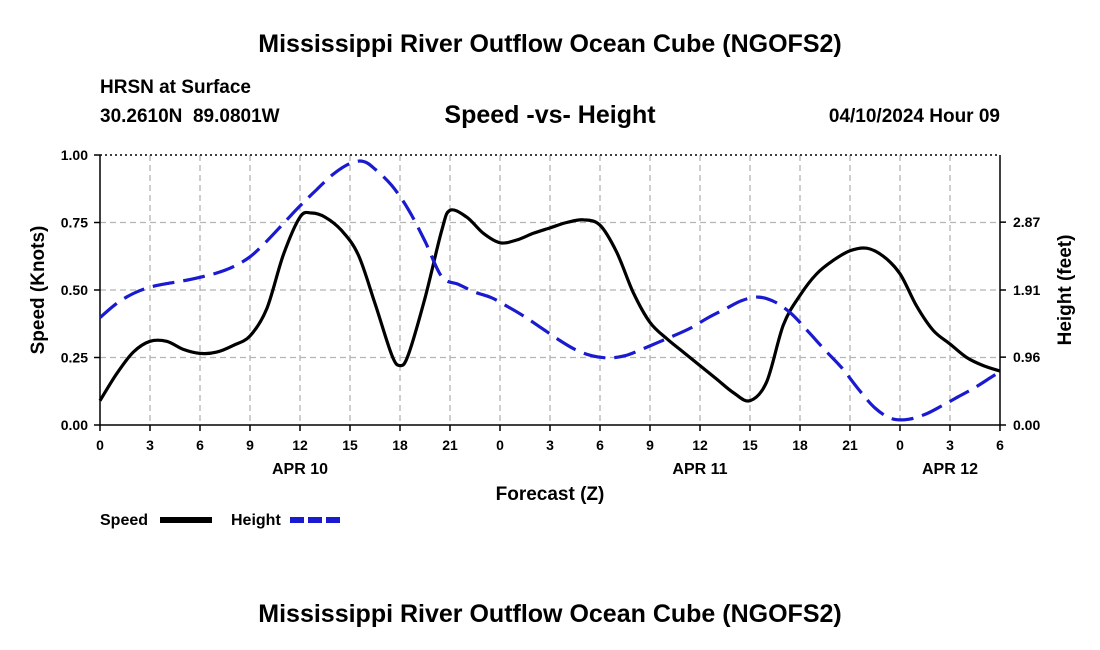 The height and width of the screenshot is (650, 1100). I want to click on x-axis-label: Forecast (Z), so click(550, 494).